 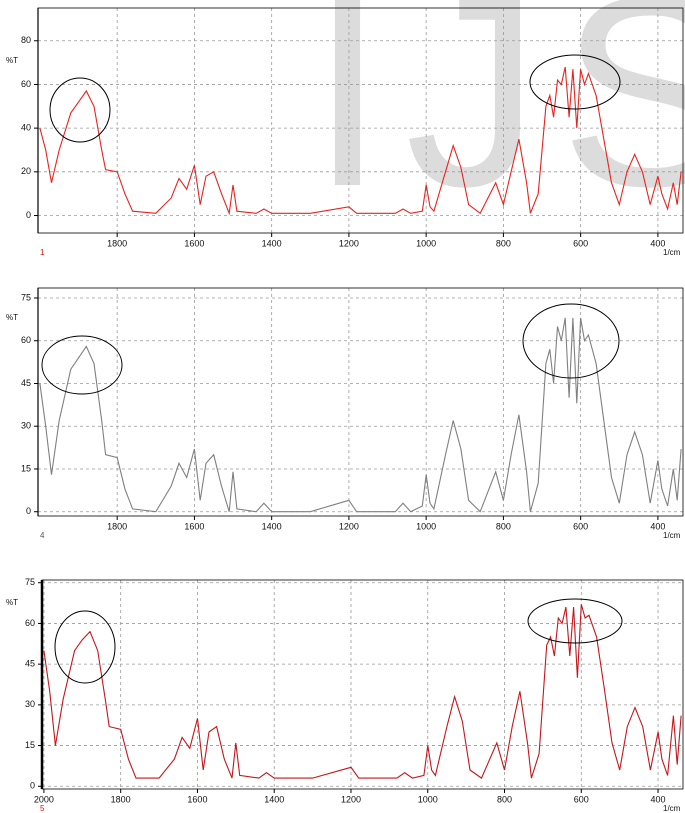 What do you see at coordinates (42, 535) in the screenshot?
I see `sample-label: 4` at bounding box center [42, 535].